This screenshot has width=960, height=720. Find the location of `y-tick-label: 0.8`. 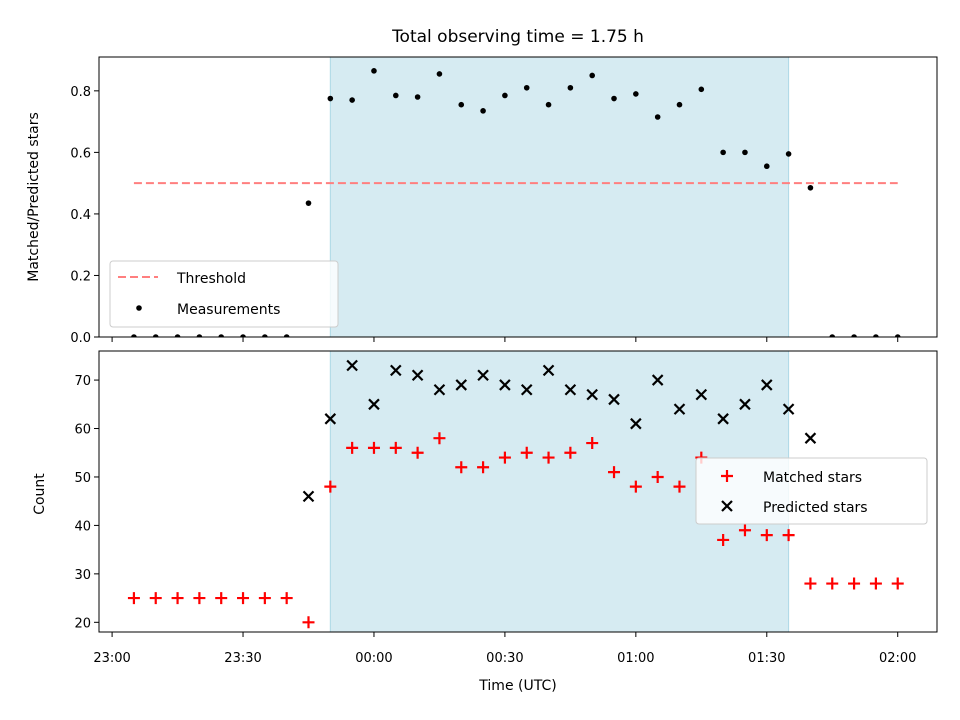

y-tick-label: 0.8 is located at coordinates (80, 92).